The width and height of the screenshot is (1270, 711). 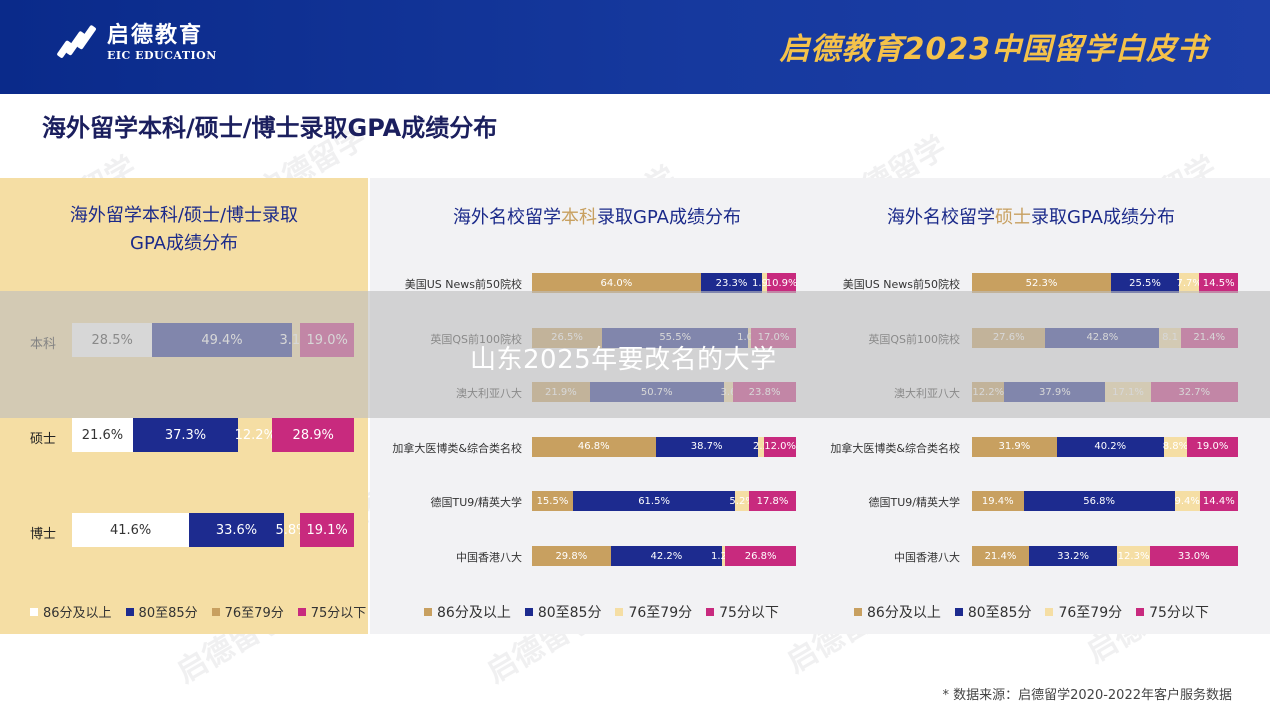 I want to click on data-label: 7.7%, so click(x=1189, y=283).